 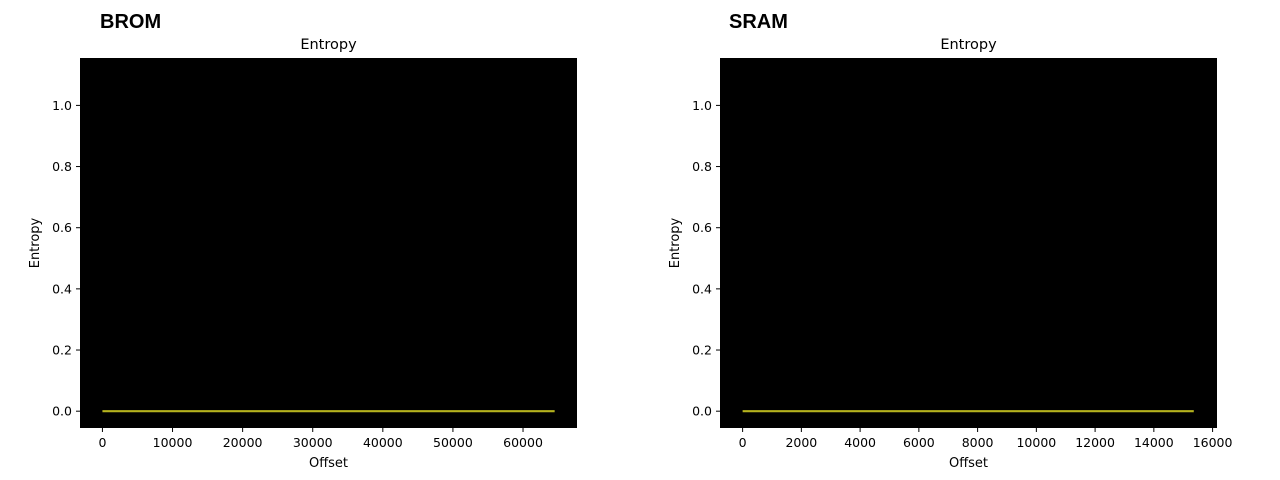 I want to click on chart-1-x-tick-label: 20000, so click(x=243, y=442).